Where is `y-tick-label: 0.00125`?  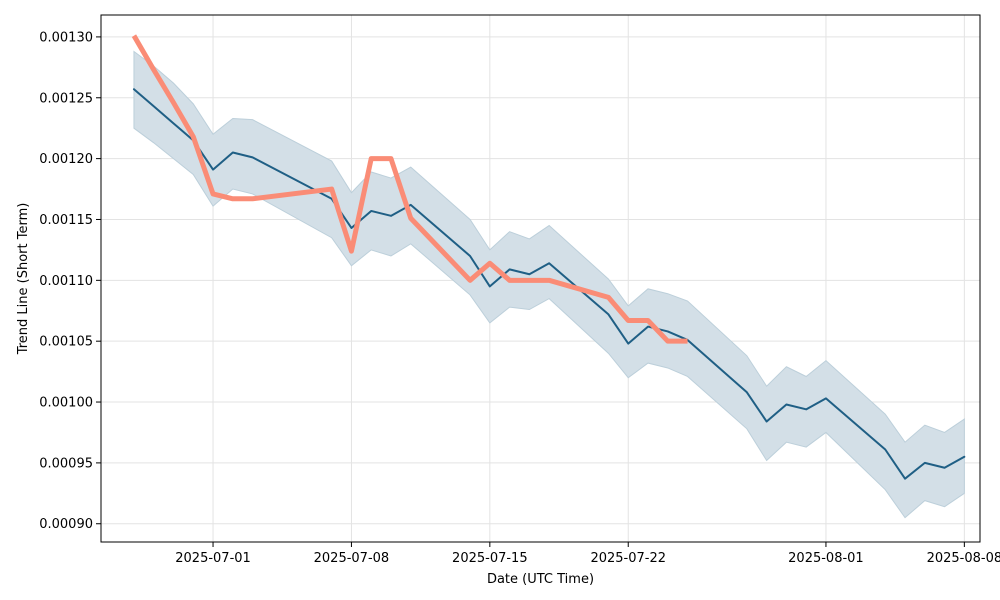
y-tick-label: 0.00125 is located at coordinates (66, 98).